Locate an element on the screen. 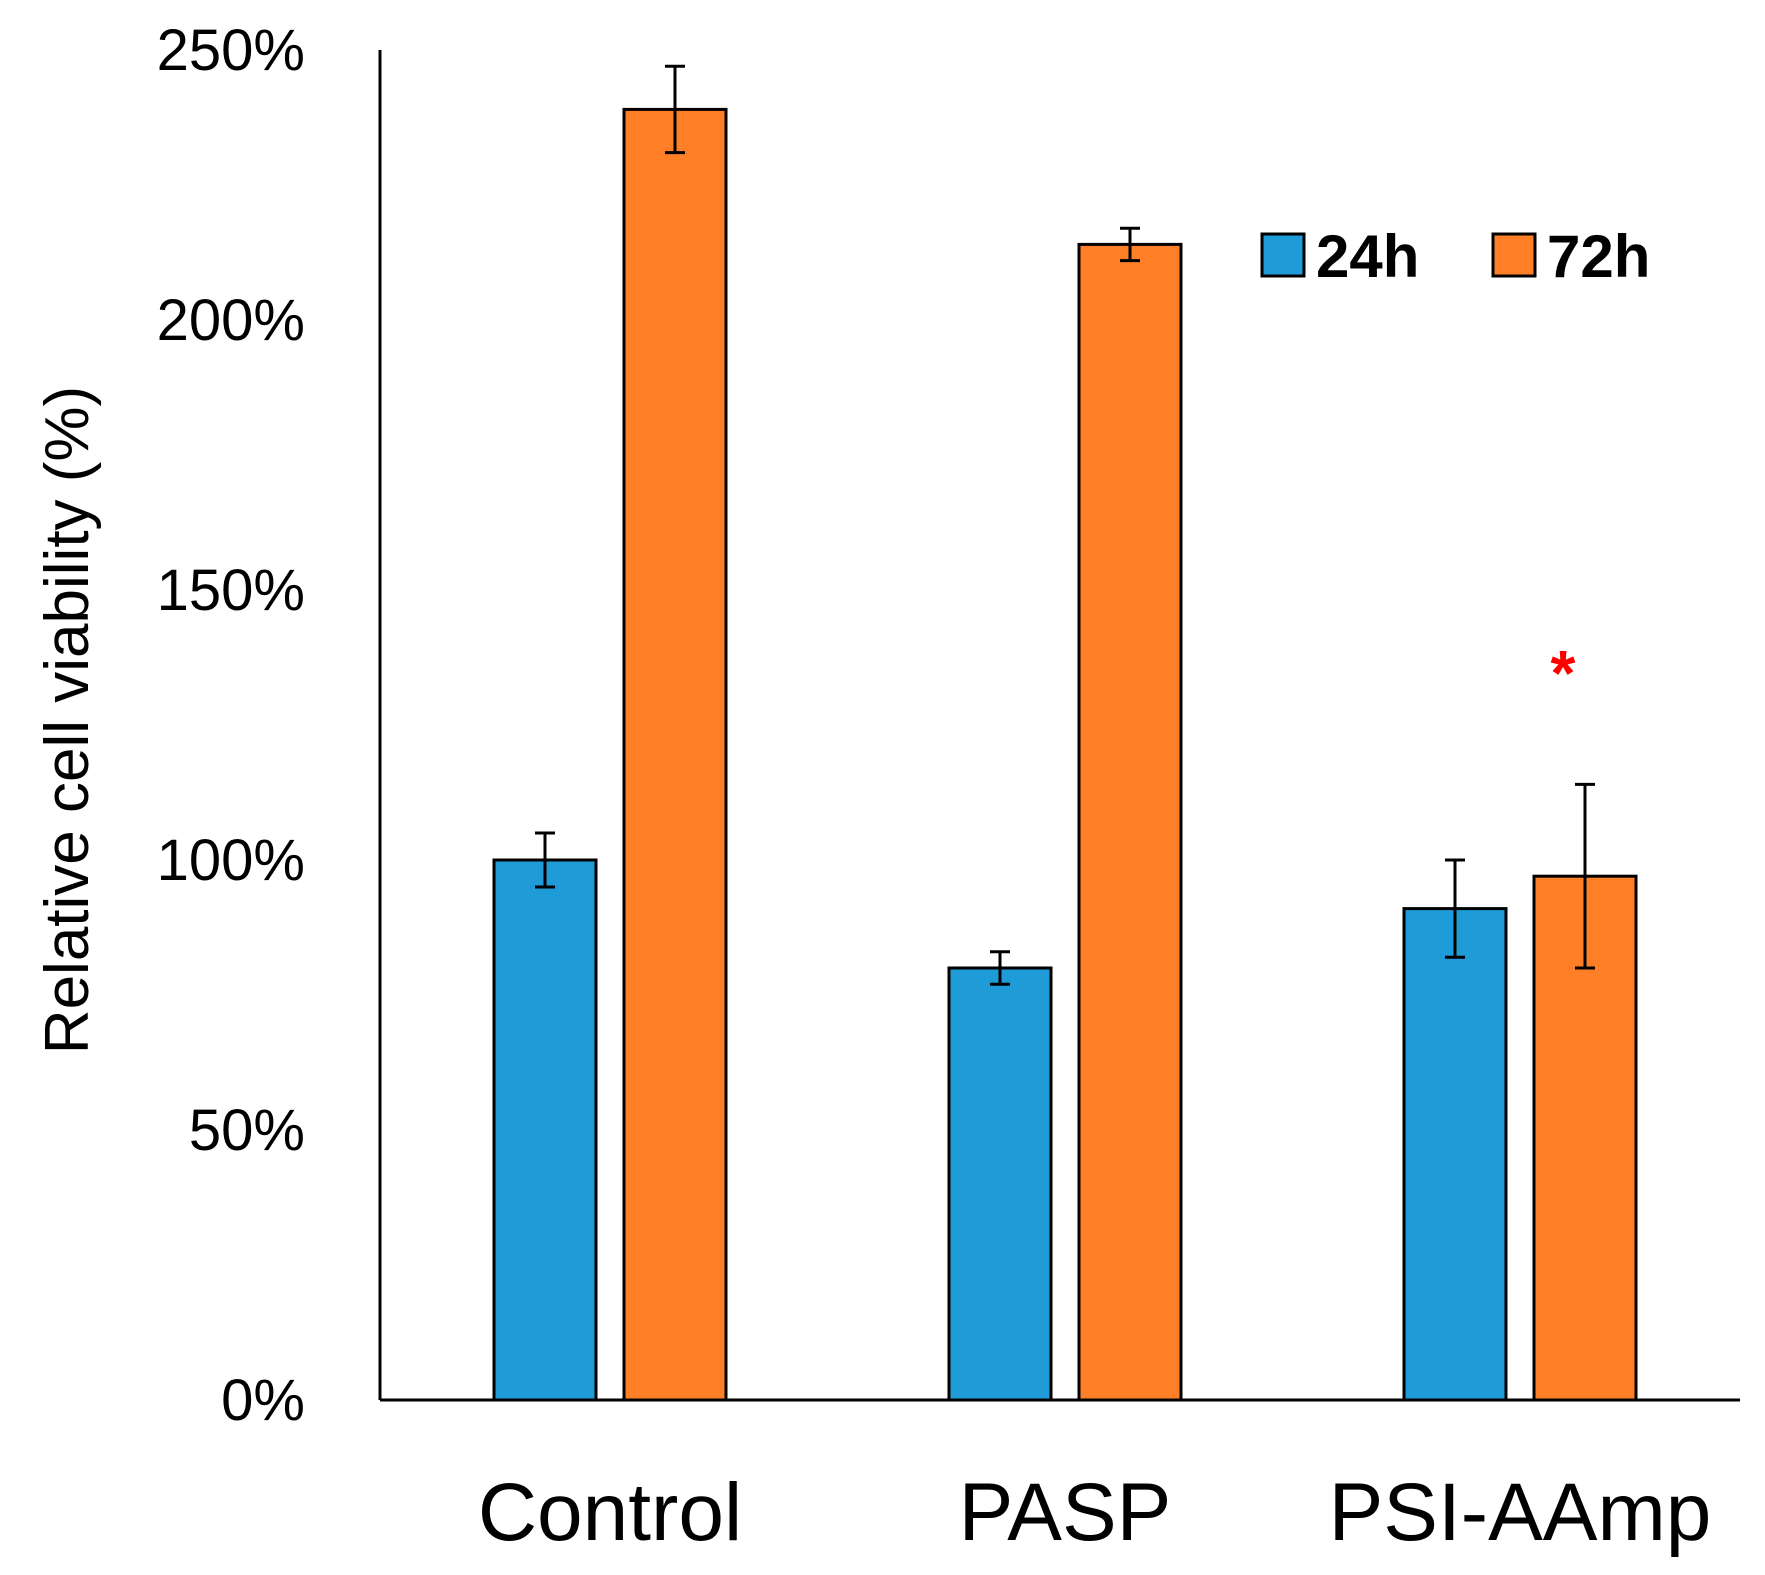 The image size is (1765, 1575). y-tick-label: 50% is located at coordinates (247, 1130).